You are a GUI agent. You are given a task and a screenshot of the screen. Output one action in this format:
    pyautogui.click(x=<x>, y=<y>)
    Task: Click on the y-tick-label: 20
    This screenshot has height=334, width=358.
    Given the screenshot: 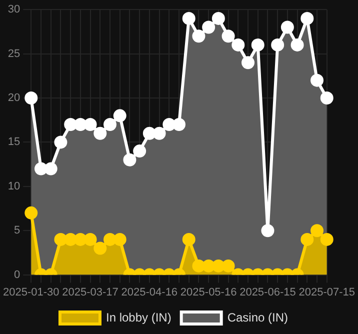 What is the action you would take?
    pyautogui.click(x=14, y=98)
    